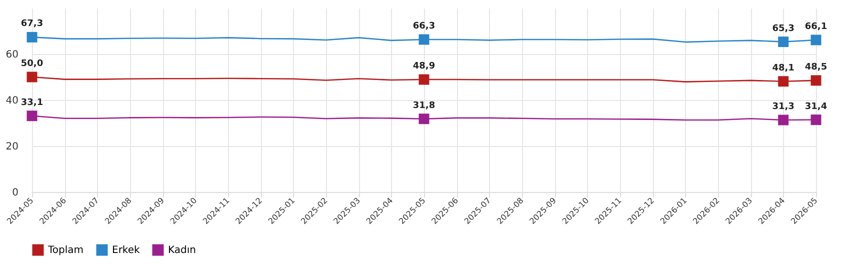 The width and height of the screenshot is (850, 271). What do you see at coordinates (816, 67) in the screenshot?
I see `data-label: 48,5` at bounding box center [816, 67].